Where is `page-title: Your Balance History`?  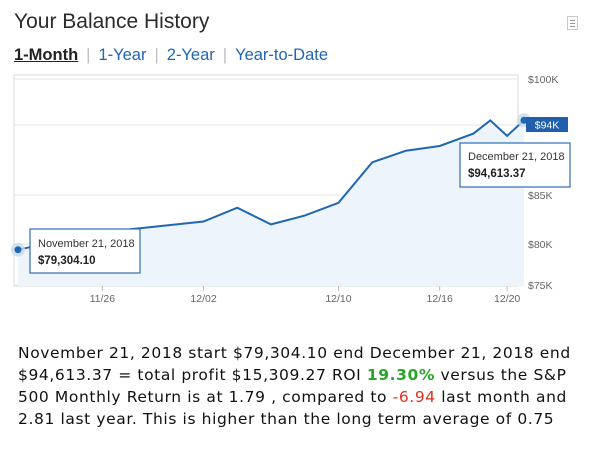 page-title: Your Balance History is located at coordinates (112, 21).